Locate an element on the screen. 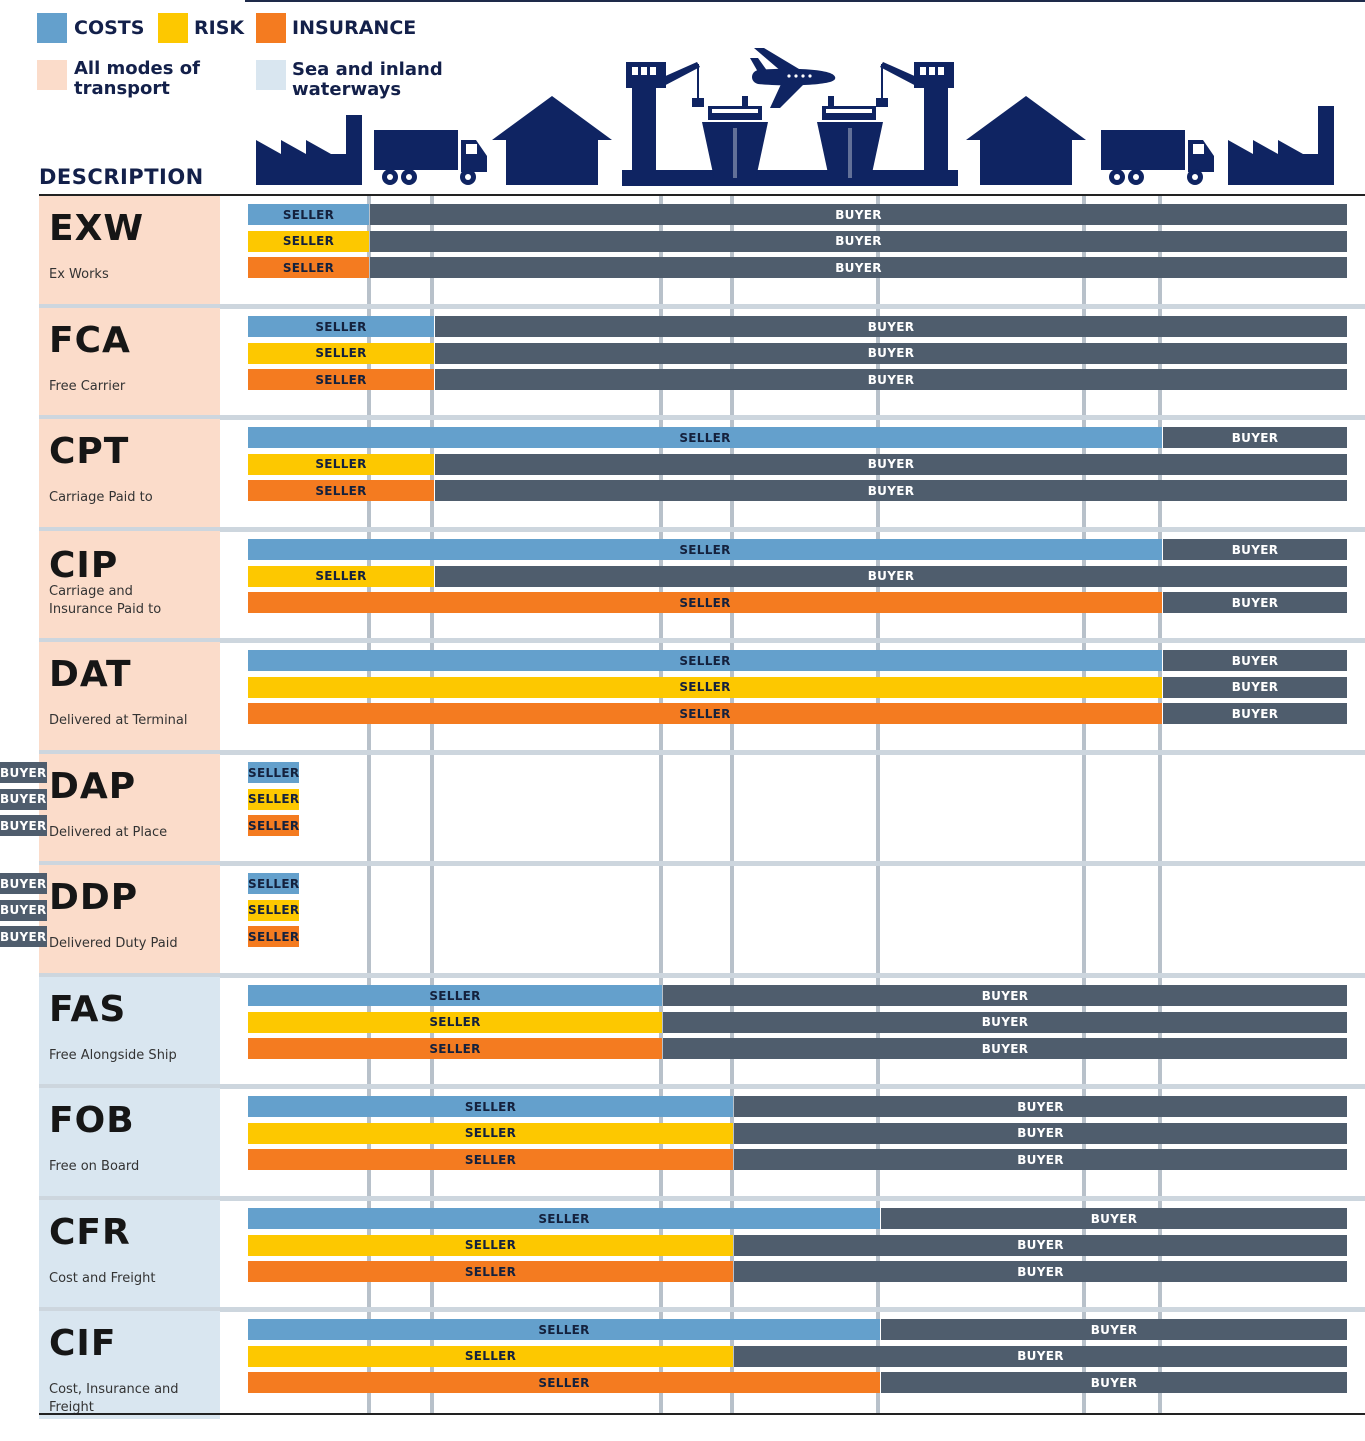 The width and height of the screenshot is (1365, 1441). exw-costs-seller-bar: SELLER is located at coordinates (308, 214).